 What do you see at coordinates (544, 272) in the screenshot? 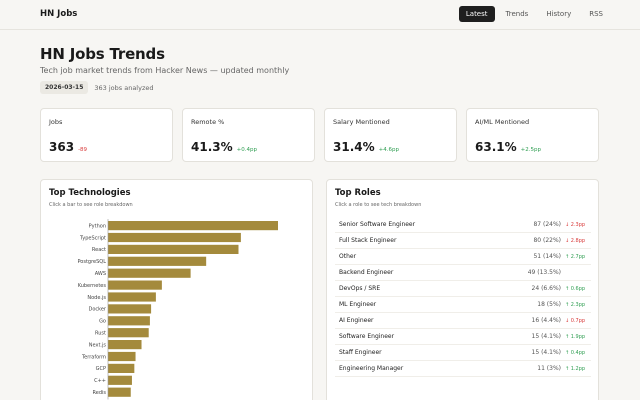
I see `role-count: 49 (13.5%)` at bounding box center [544, 272].